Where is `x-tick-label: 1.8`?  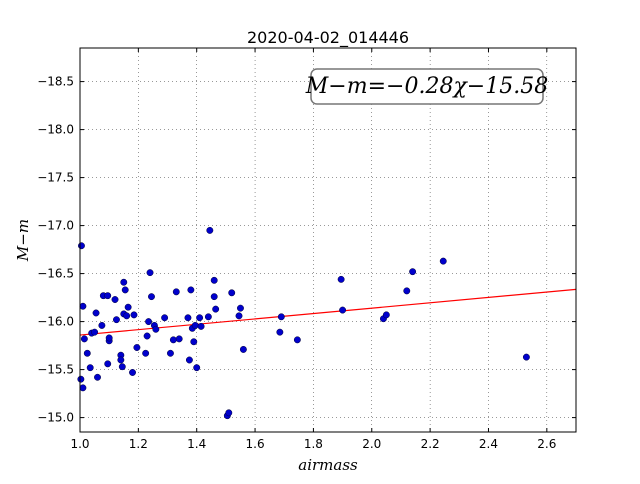
x-tick-label: 1.8 is located at coordinates (313, 444).